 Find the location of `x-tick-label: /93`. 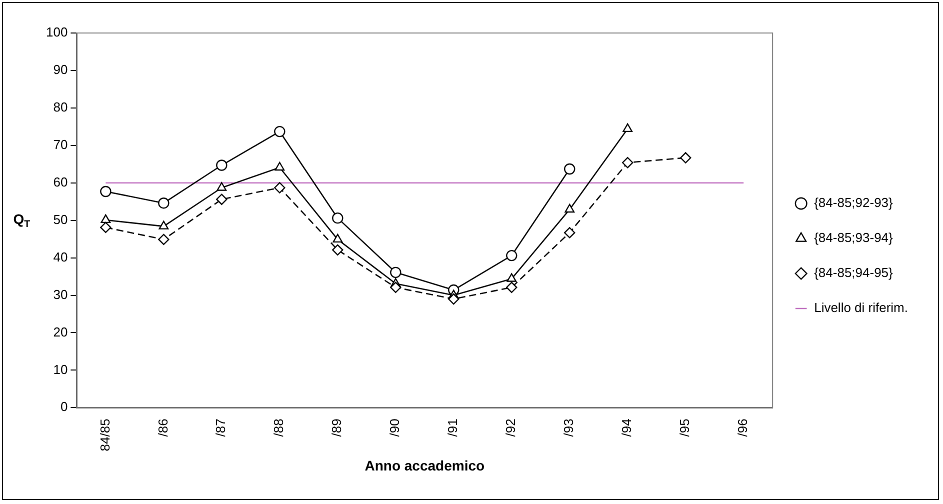

x-tick-label: /93 is located at coordinates (568, 427).